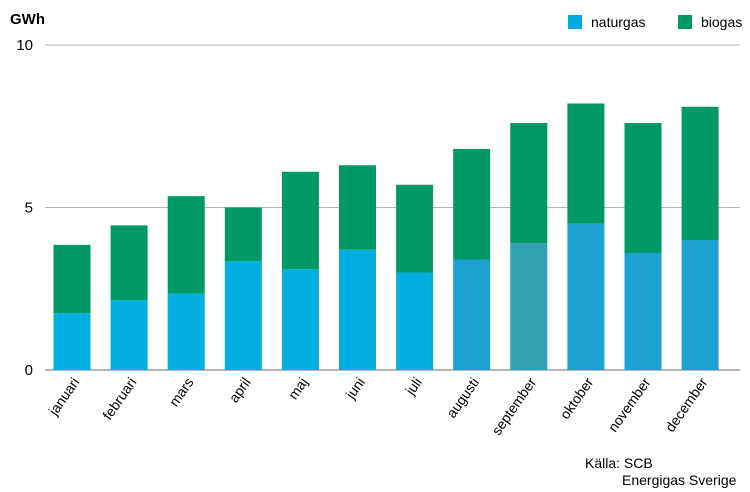 The height and width of the screenshot is (492, 750). I want to click on legend-label-biogas: biogas, so click(722, 22).